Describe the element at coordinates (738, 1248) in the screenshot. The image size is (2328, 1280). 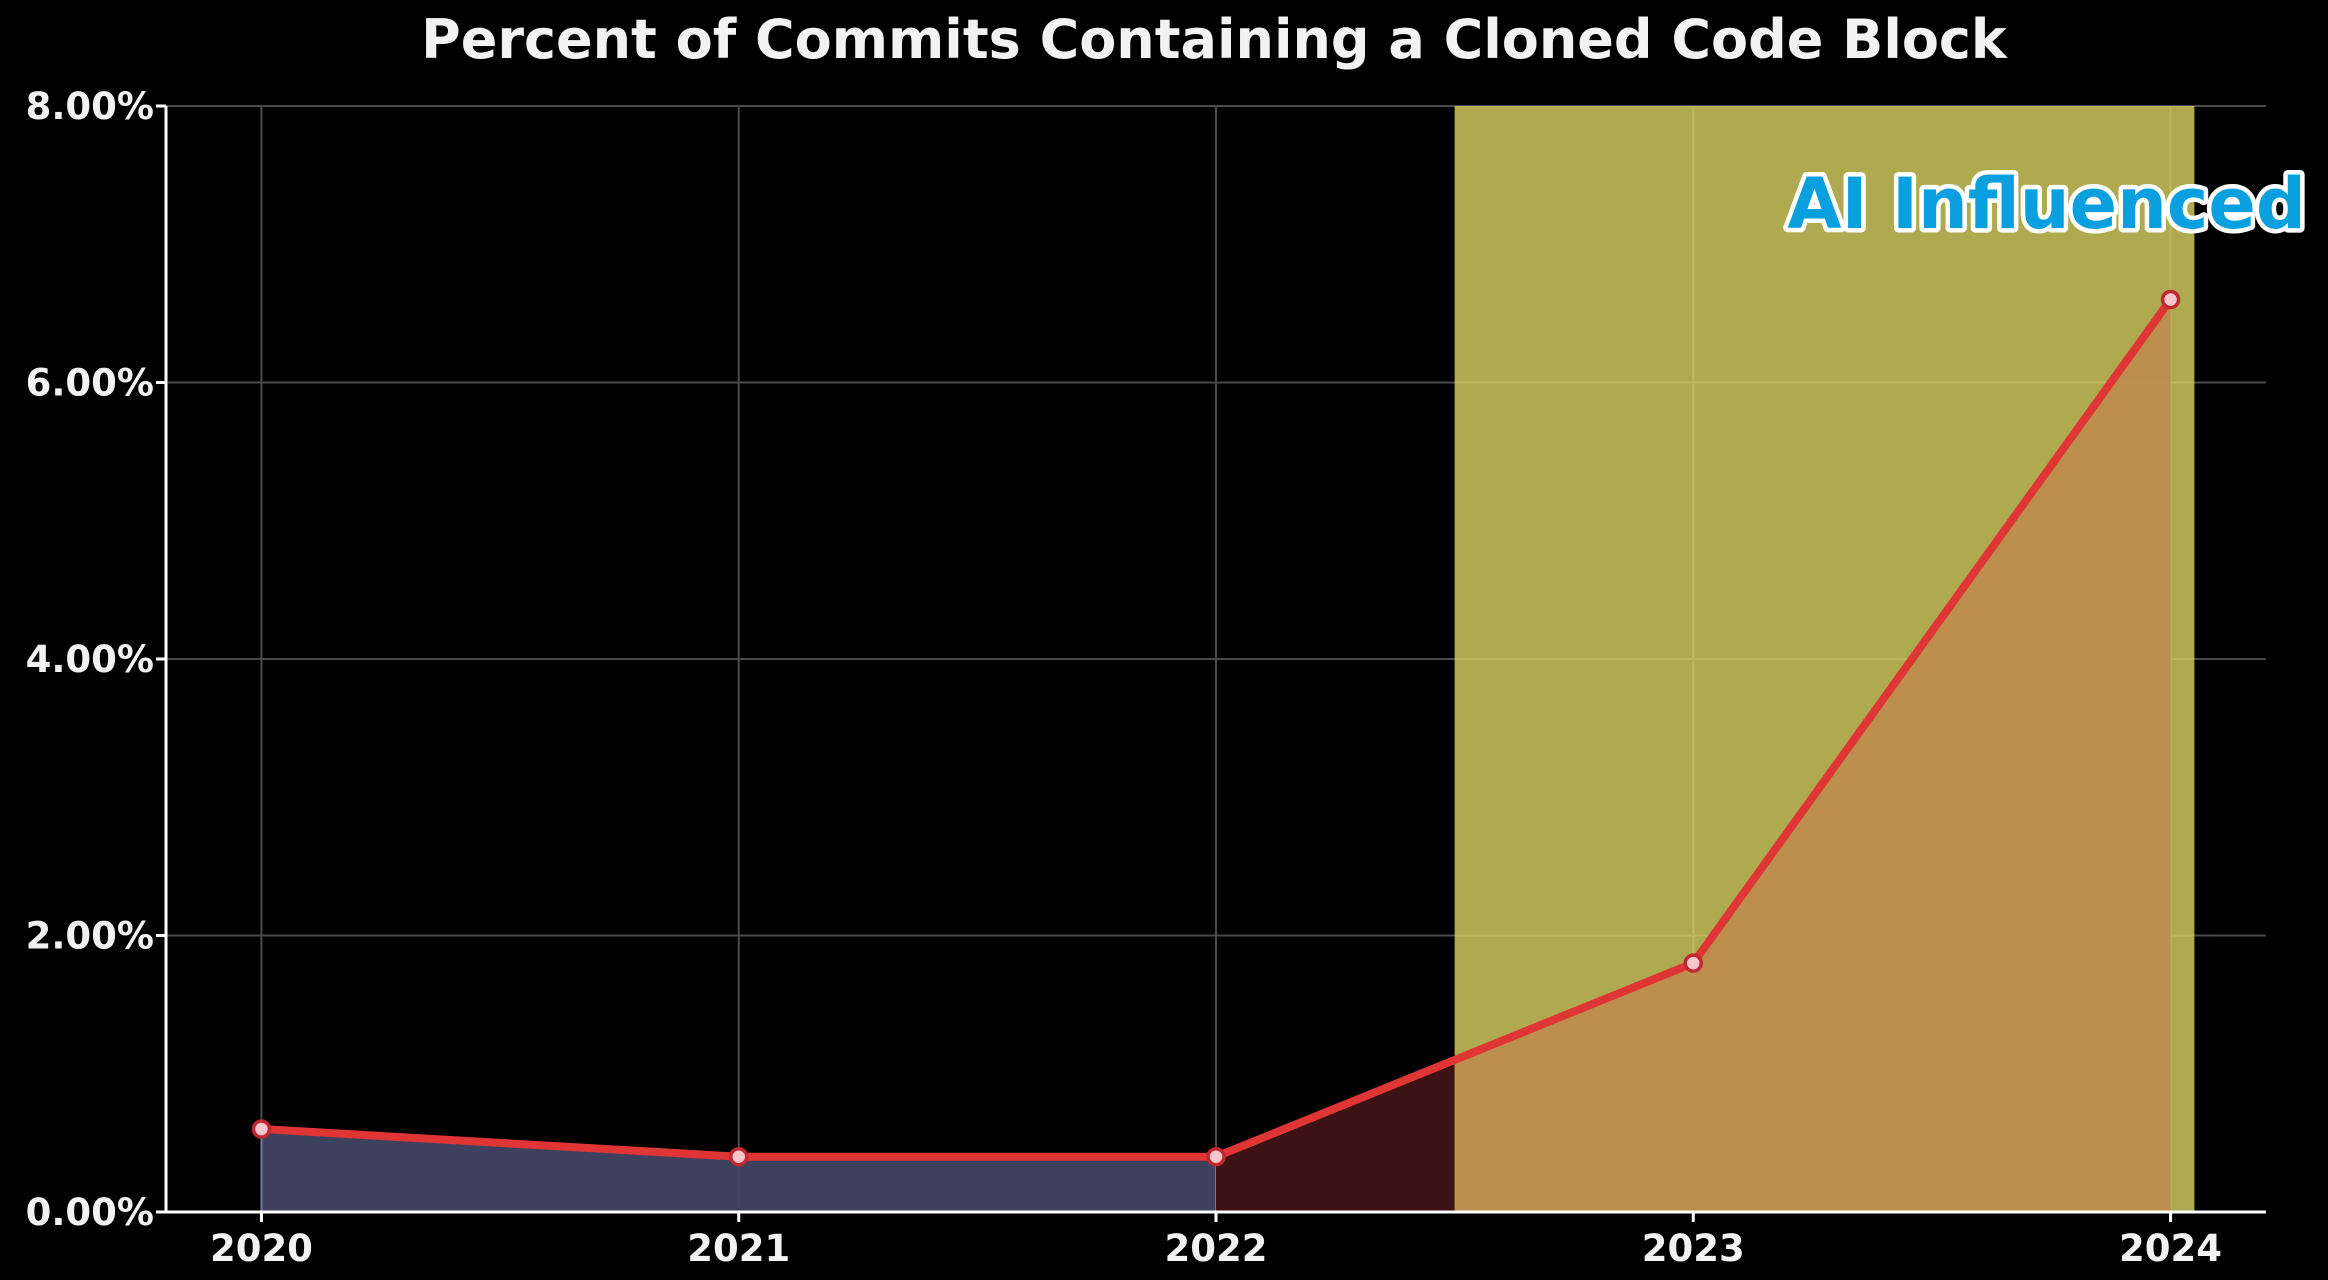
I see `x-tick-label: 2021` at that location.